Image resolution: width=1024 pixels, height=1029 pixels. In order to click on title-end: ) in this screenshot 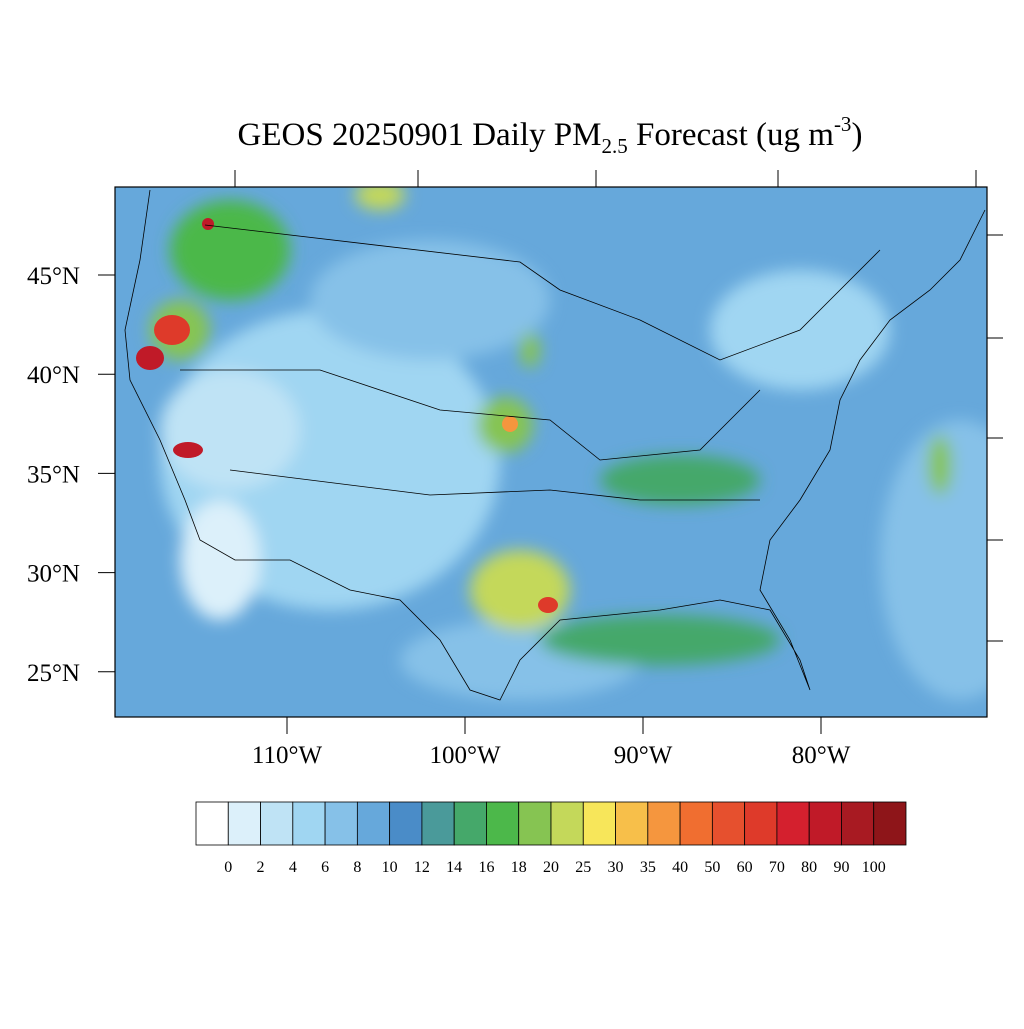, I will do `click(856, 135)`.